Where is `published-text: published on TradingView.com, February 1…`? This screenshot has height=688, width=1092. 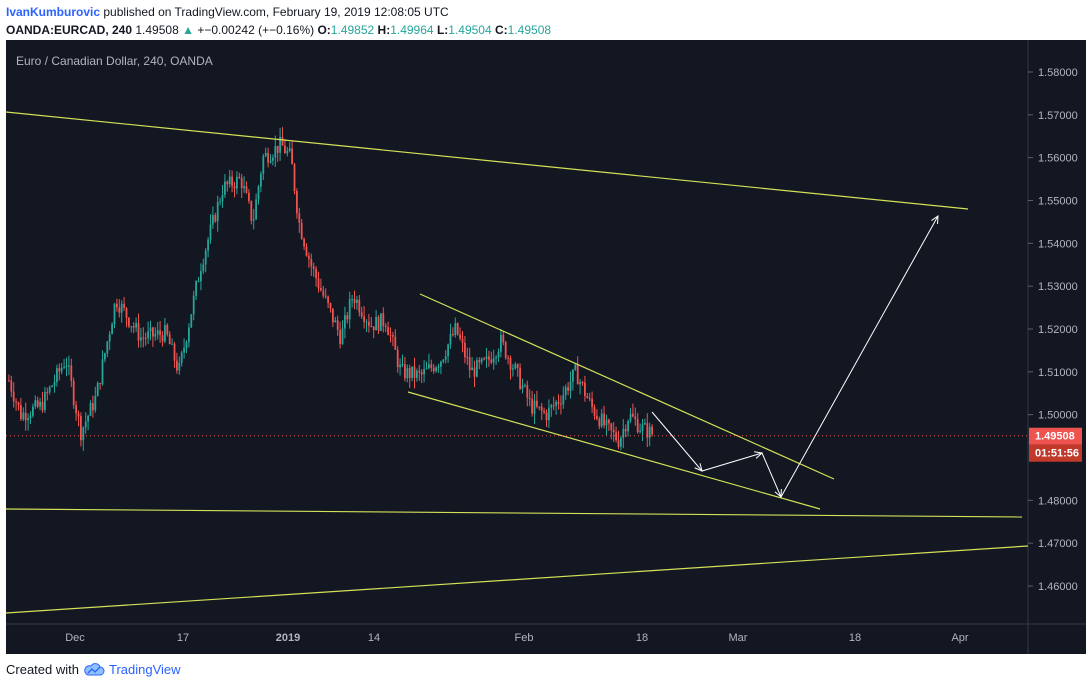 published-text: published on TradingView.com, February 1… is located at coordinates (276, 12).